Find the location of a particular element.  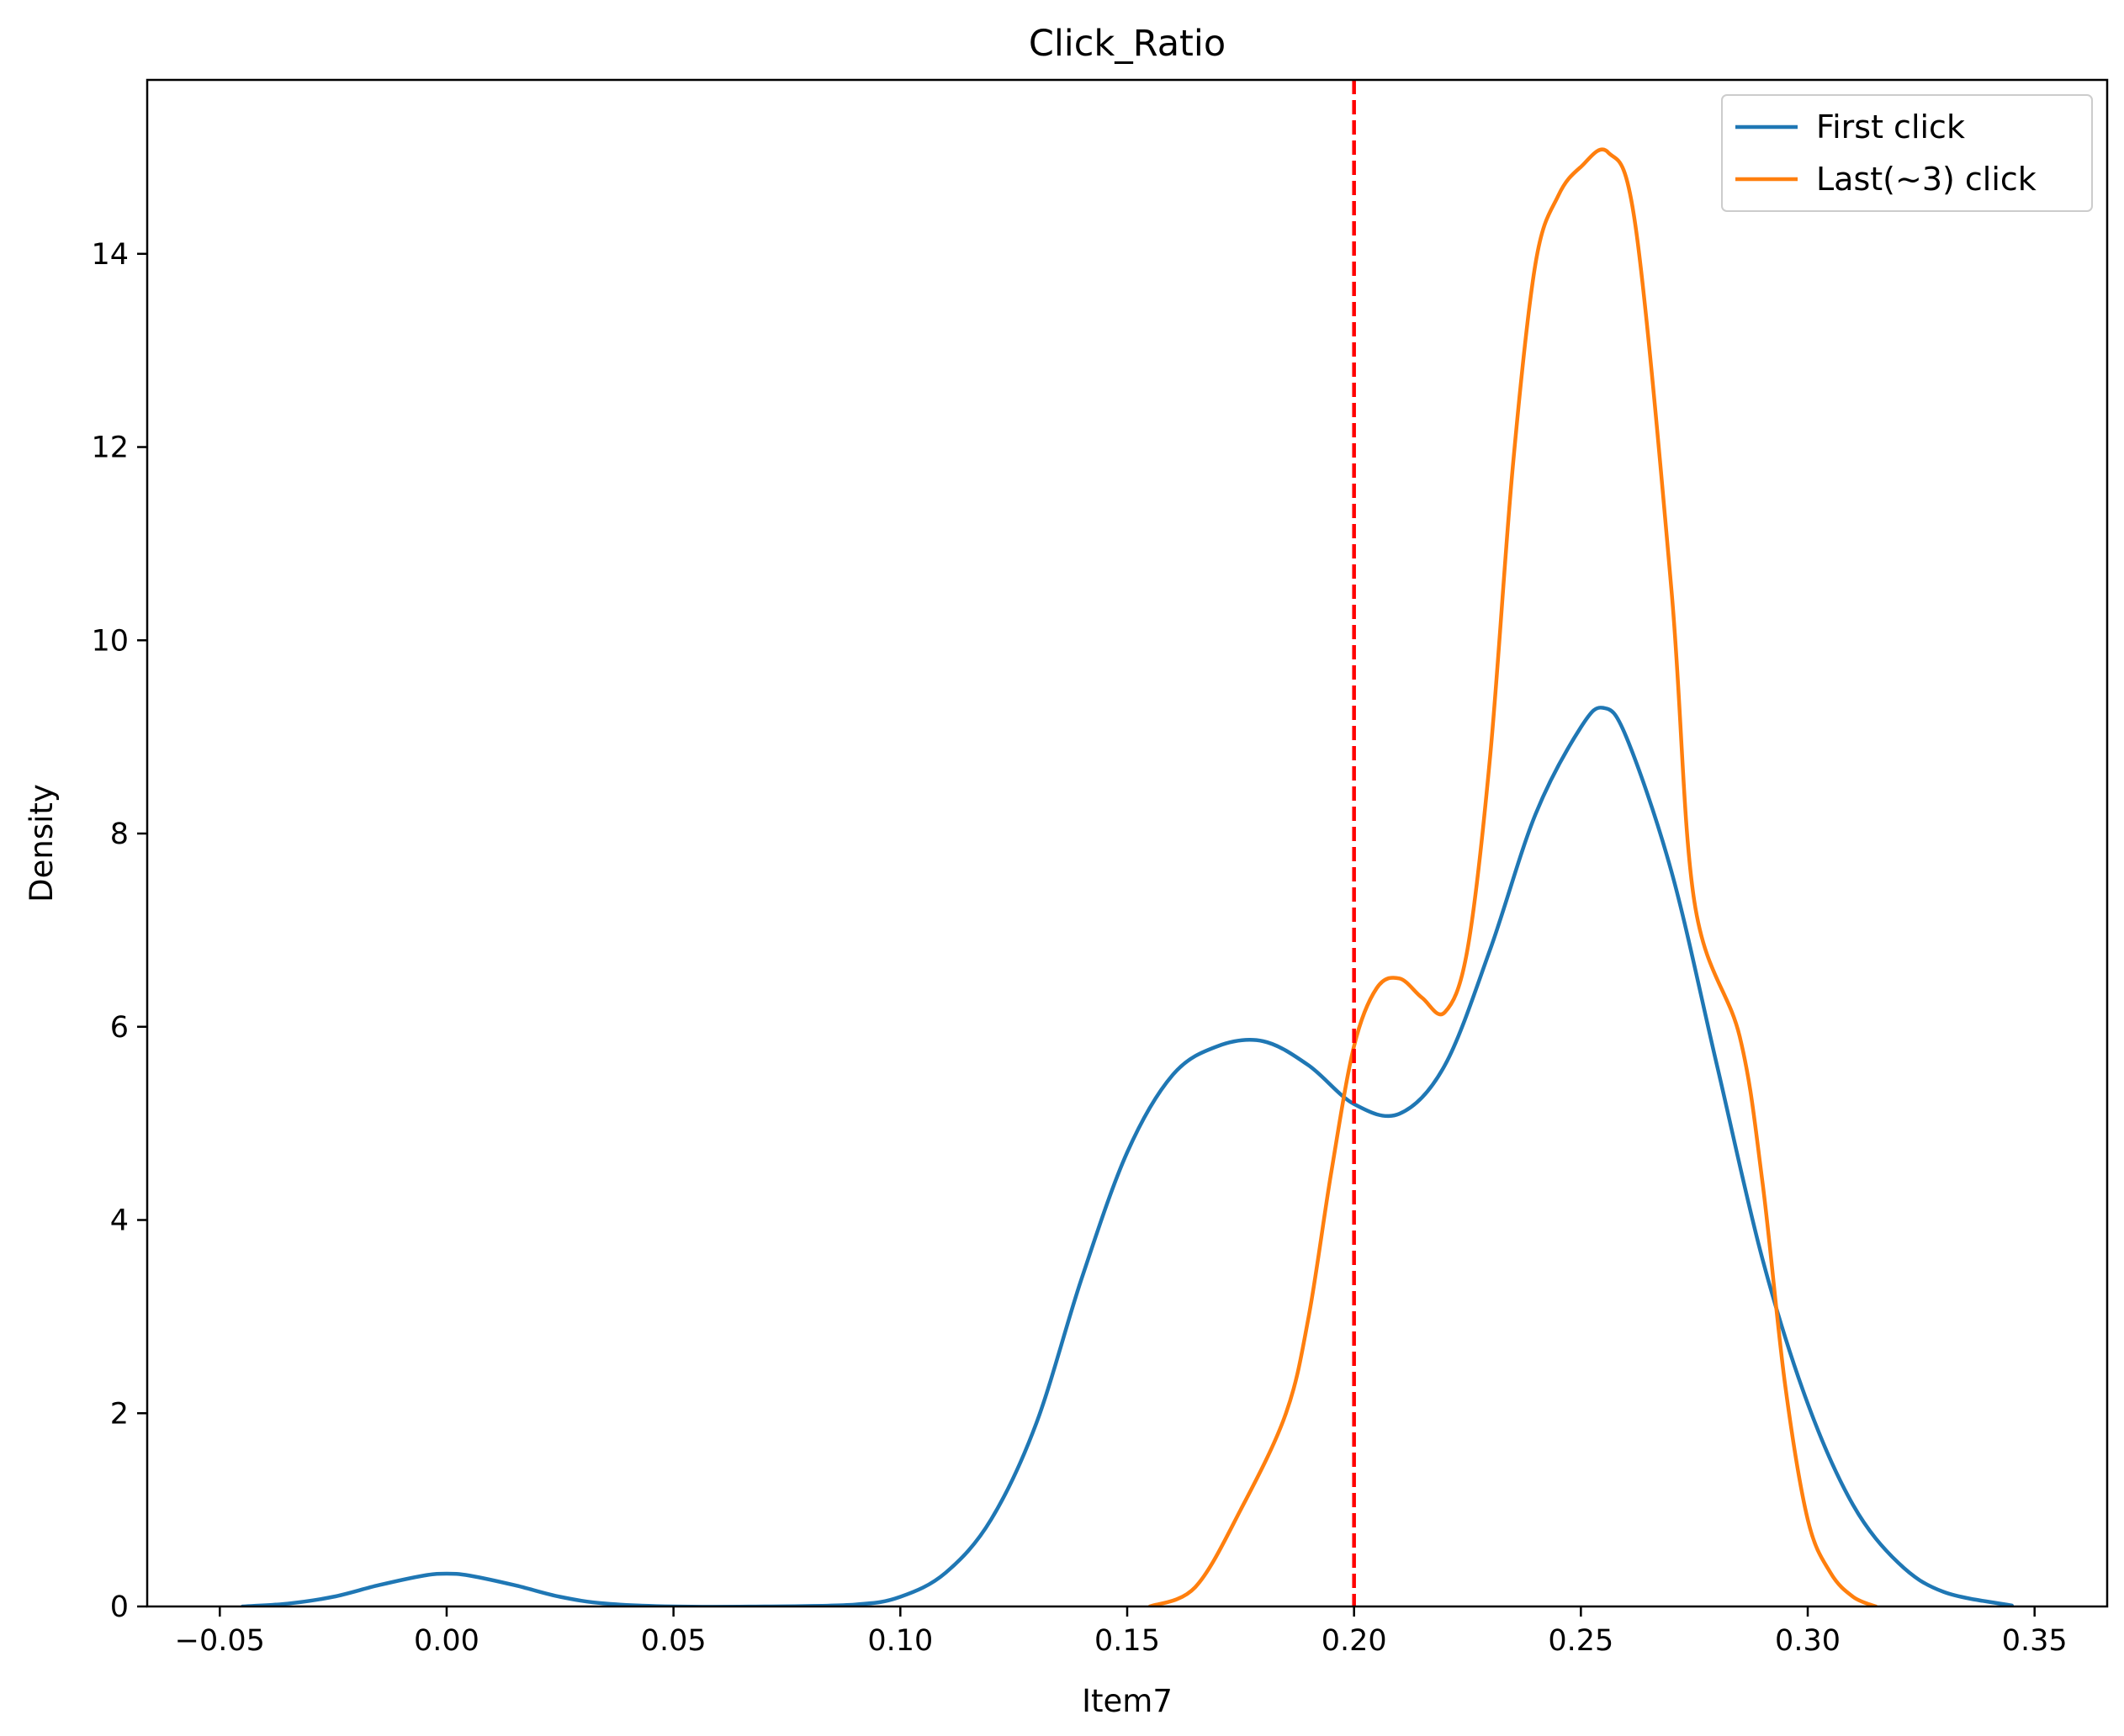

y-axis: 0 2 4 6 8 10 12 14 is located at coordinates (119, 931).